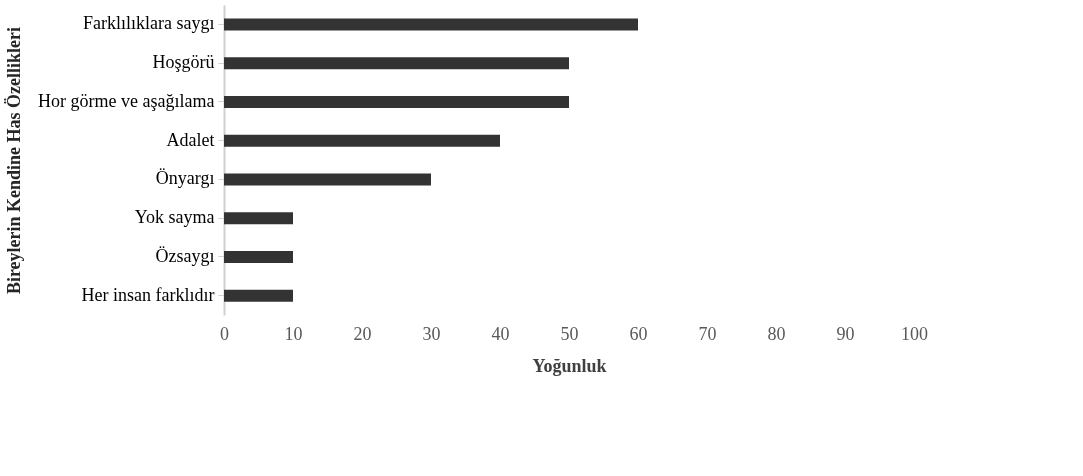  I want to click on y-axis-title: Bireylerin Kendine Has Özellikleri, so click(14, 160).